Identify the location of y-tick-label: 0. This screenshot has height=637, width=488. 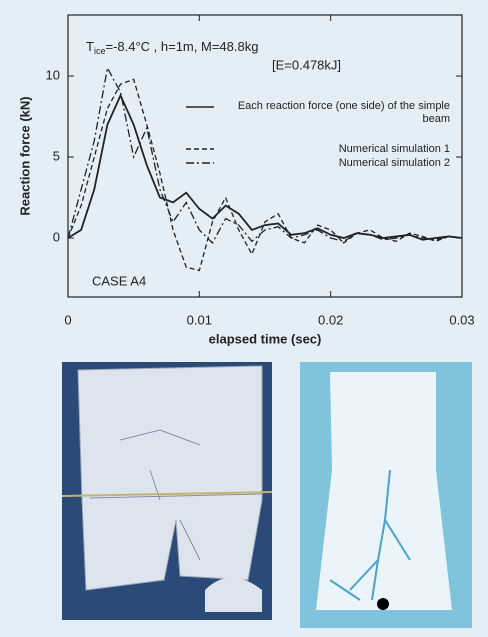
(56, 236).